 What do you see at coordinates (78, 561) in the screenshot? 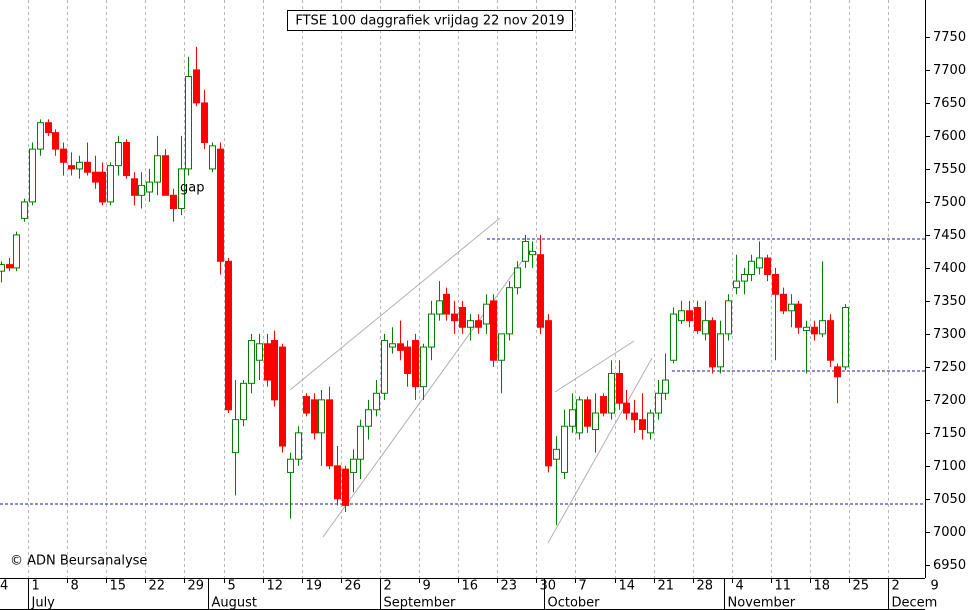
I see `copyright: © ADN Beursanalyse` at bounding box center [78, 561].